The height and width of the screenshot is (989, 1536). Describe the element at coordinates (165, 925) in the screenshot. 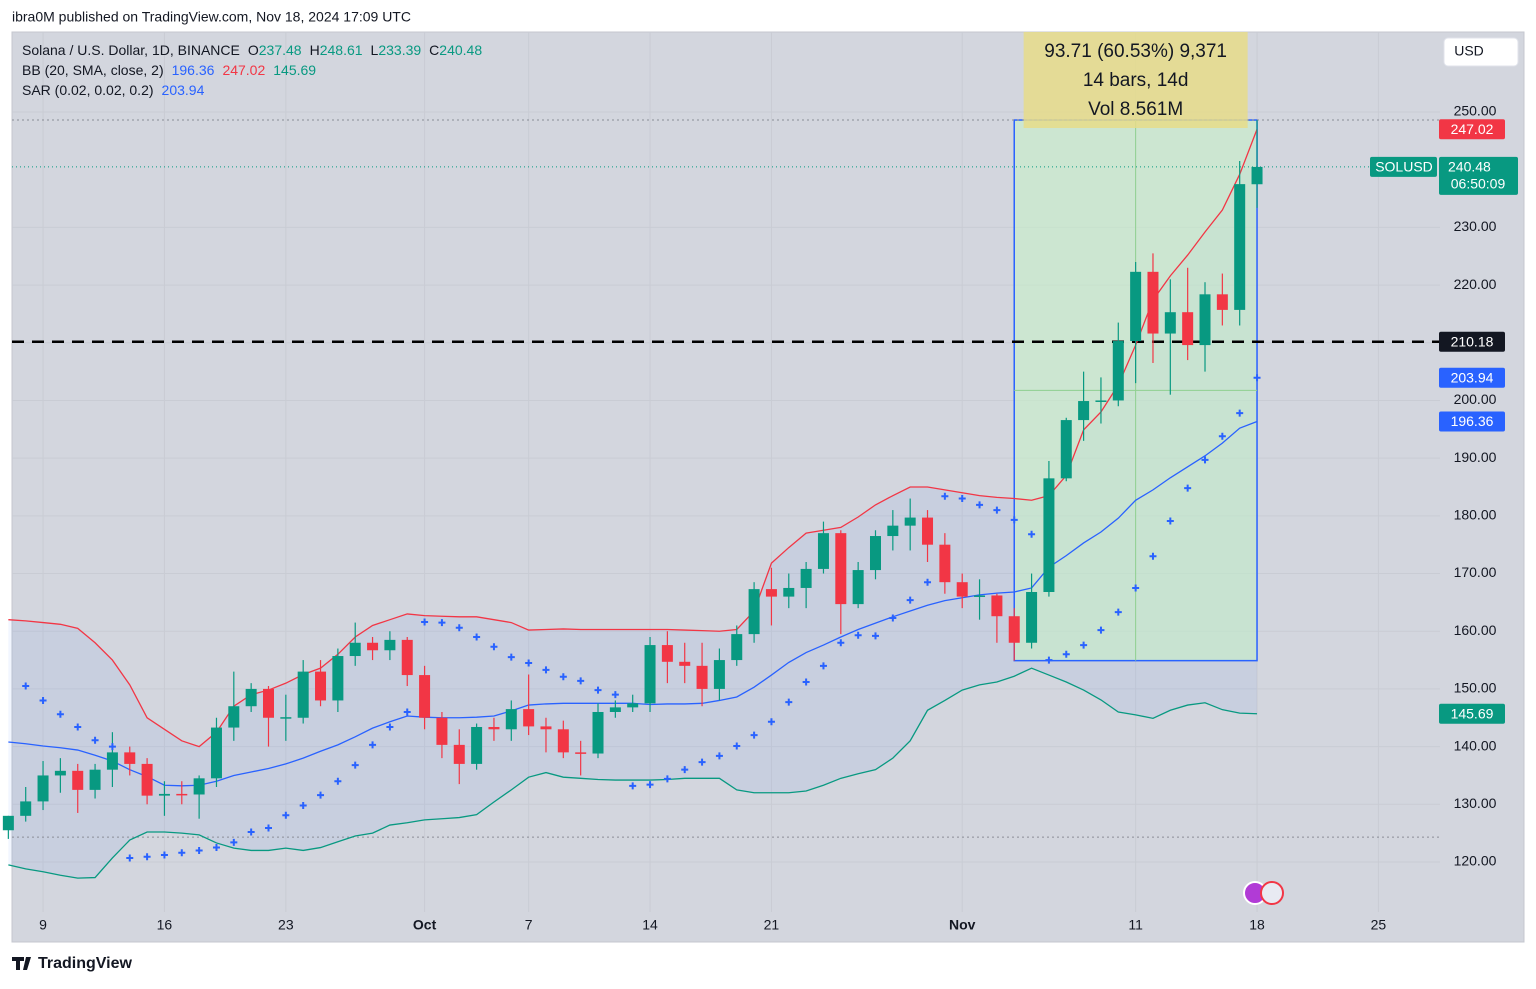

I see `x-tick-label: 16` at that location.